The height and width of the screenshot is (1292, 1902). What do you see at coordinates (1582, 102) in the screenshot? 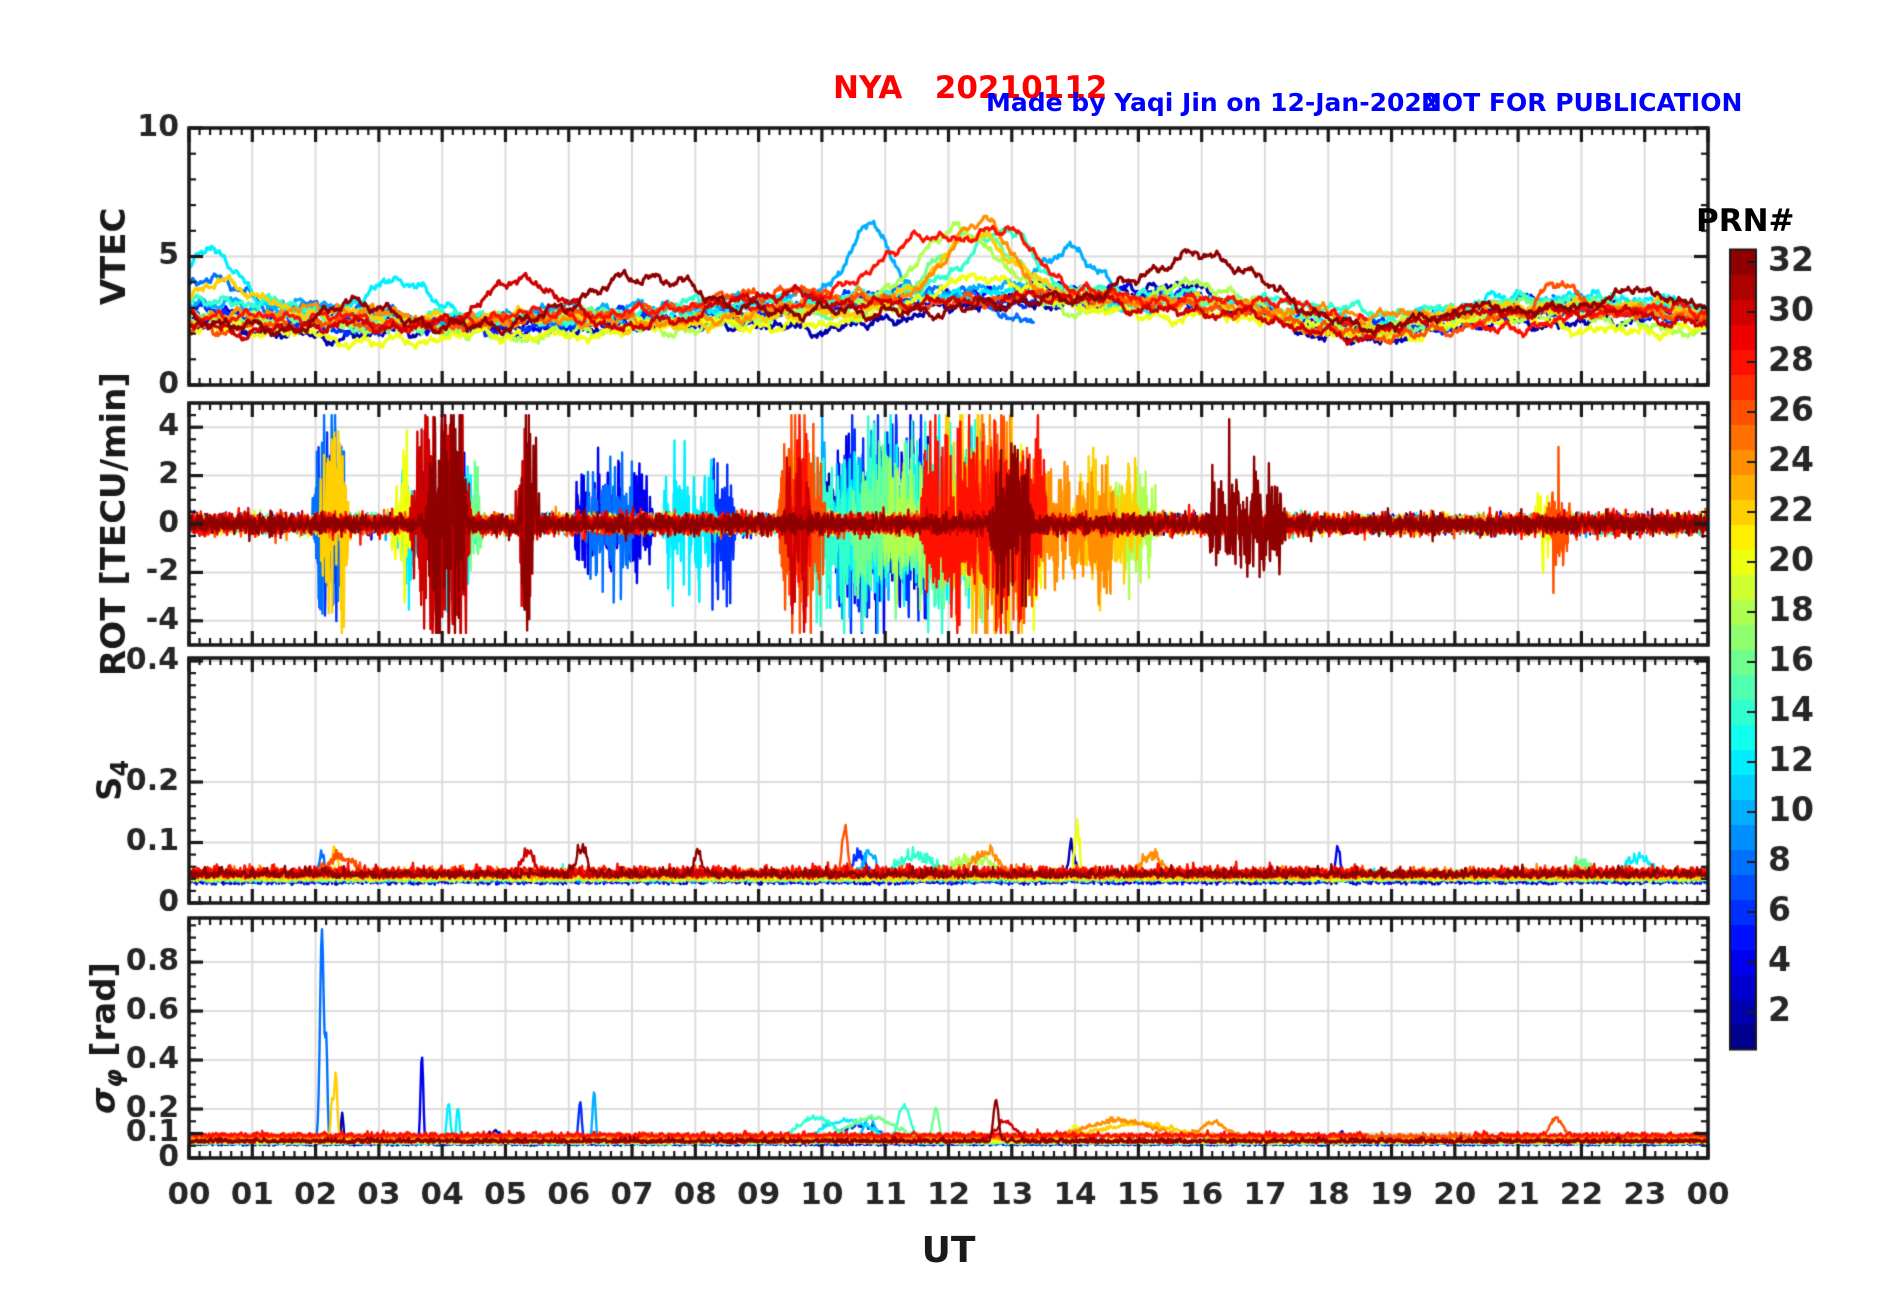
I see `publication-warning: NOT FOR PUBLICATION` at bounding box center [1582, 102].